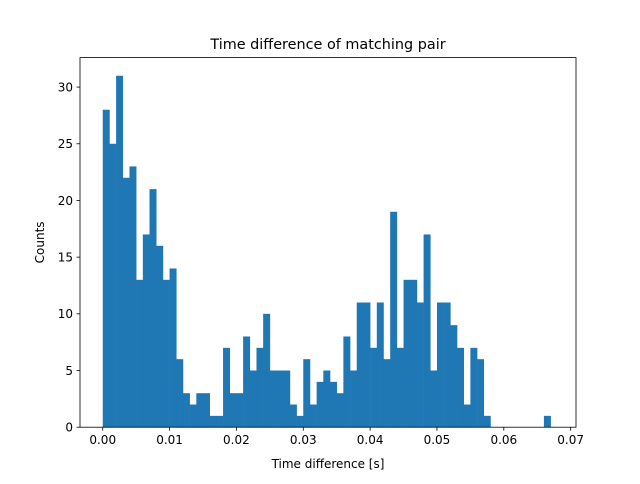 The image size is (640, 484). I want to click on x-tick-label: 0.05, so click(437, 440).